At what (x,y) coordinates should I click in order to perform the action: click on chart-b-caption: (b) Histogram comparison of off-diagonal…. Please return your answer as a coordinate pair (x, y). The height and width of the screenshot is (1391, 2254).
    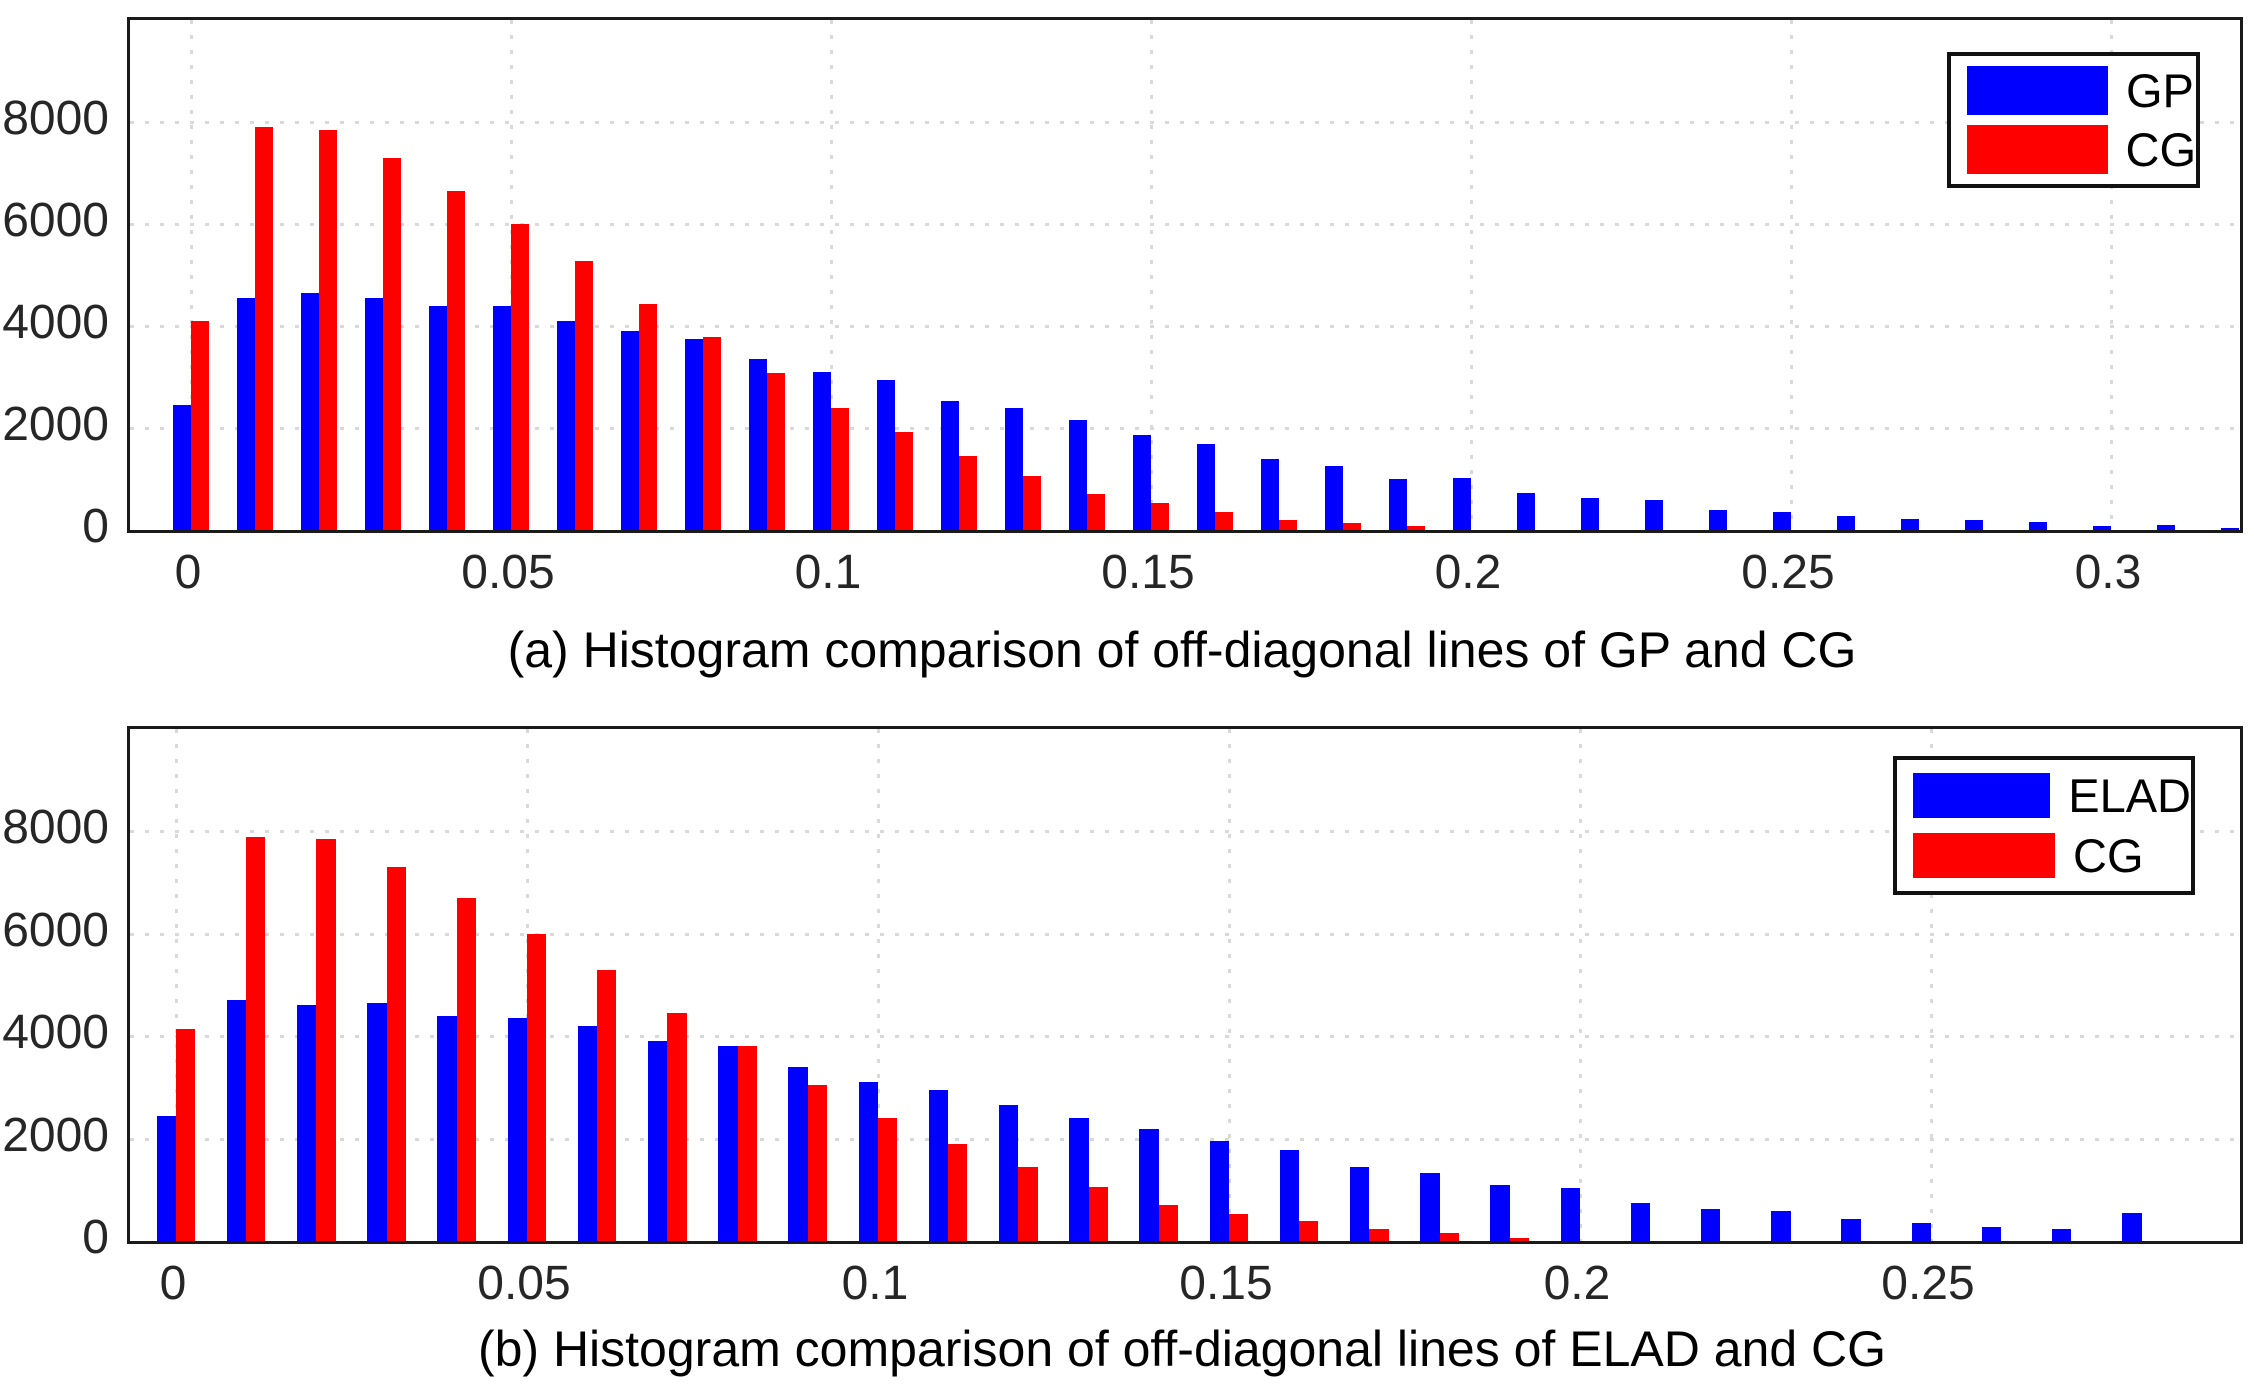
    Looking at the image, I should click on (1182, 1349).